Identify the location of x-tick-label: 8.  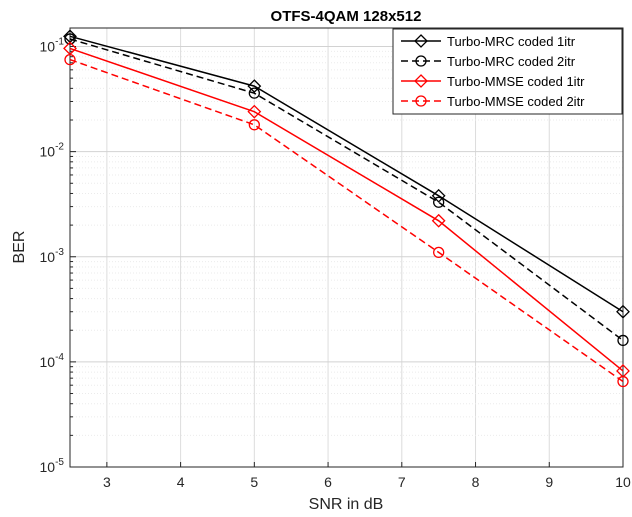
(476, 482).